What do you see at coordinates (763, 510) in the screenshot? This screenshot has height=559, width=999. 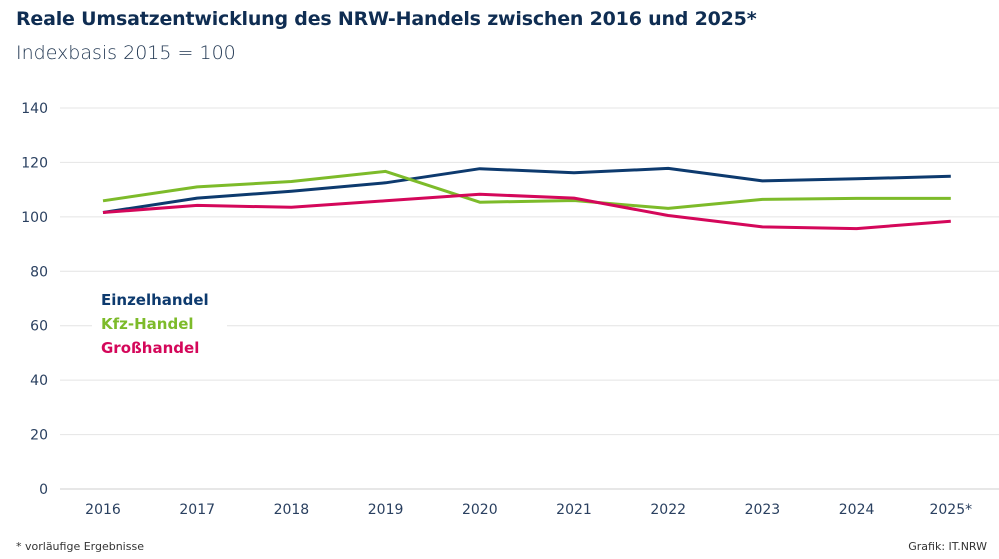 I see `x-tick-label: 2023` at bounding box center [763, 510].